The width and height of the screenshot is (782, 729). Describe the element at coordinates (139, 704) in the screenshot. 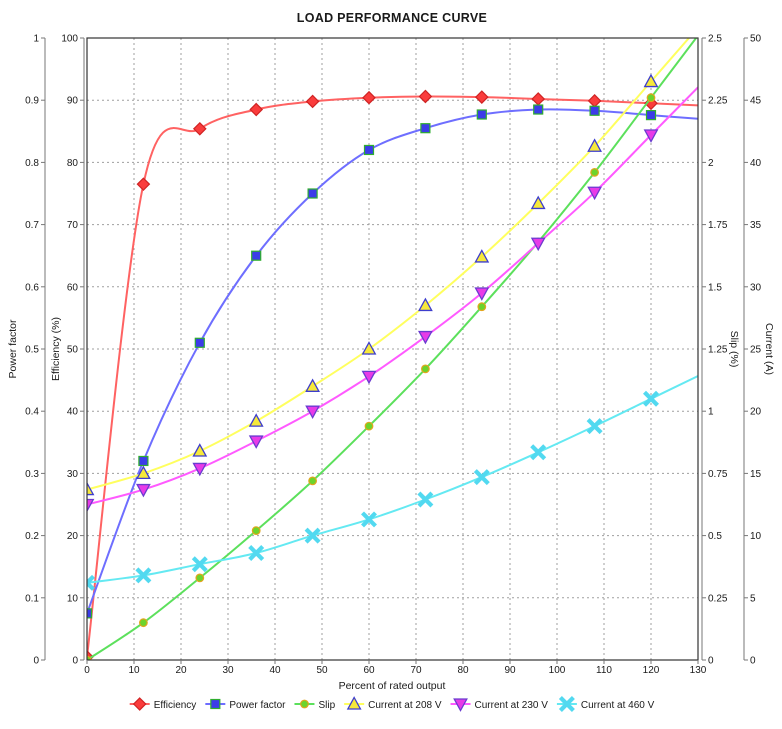

I see `legend-diamond-icon` at that location.